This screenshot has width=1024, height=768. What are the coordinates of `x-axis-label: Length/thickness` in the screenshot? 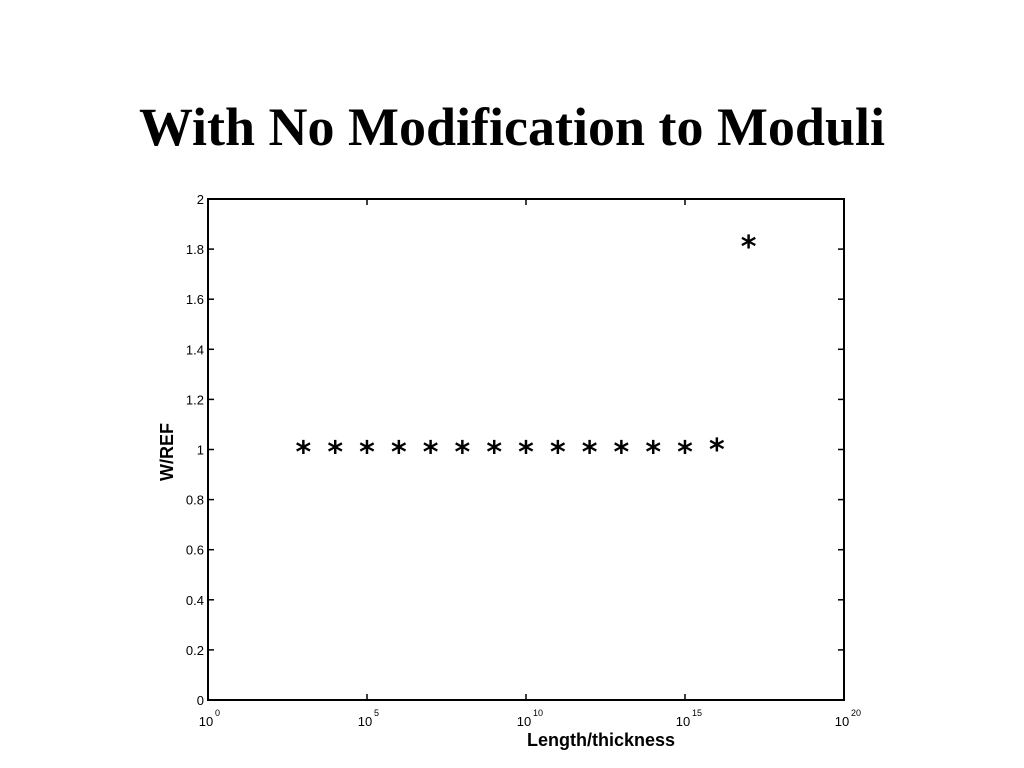 It's located at (601, 740).